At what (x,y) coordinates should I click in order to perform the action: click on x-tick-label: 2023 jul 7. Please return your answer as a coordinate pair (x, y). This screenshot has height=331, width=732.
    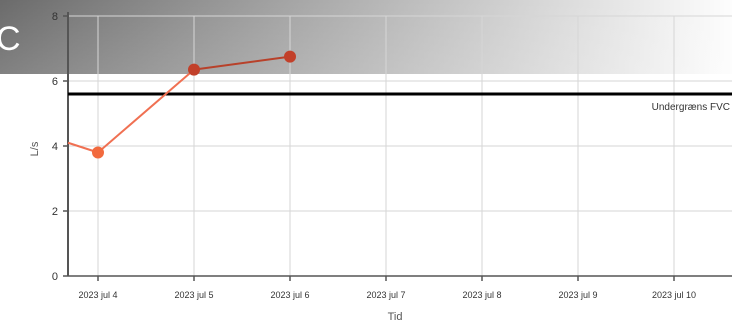
    Looking at the image, I should click on (385, 295).